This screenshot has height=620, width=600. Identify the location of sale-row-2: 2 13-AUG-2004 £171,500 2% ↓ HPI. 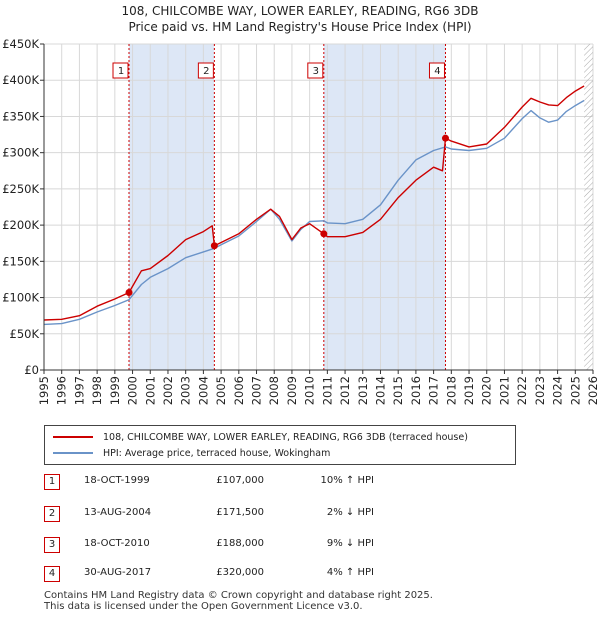
(244, 514).